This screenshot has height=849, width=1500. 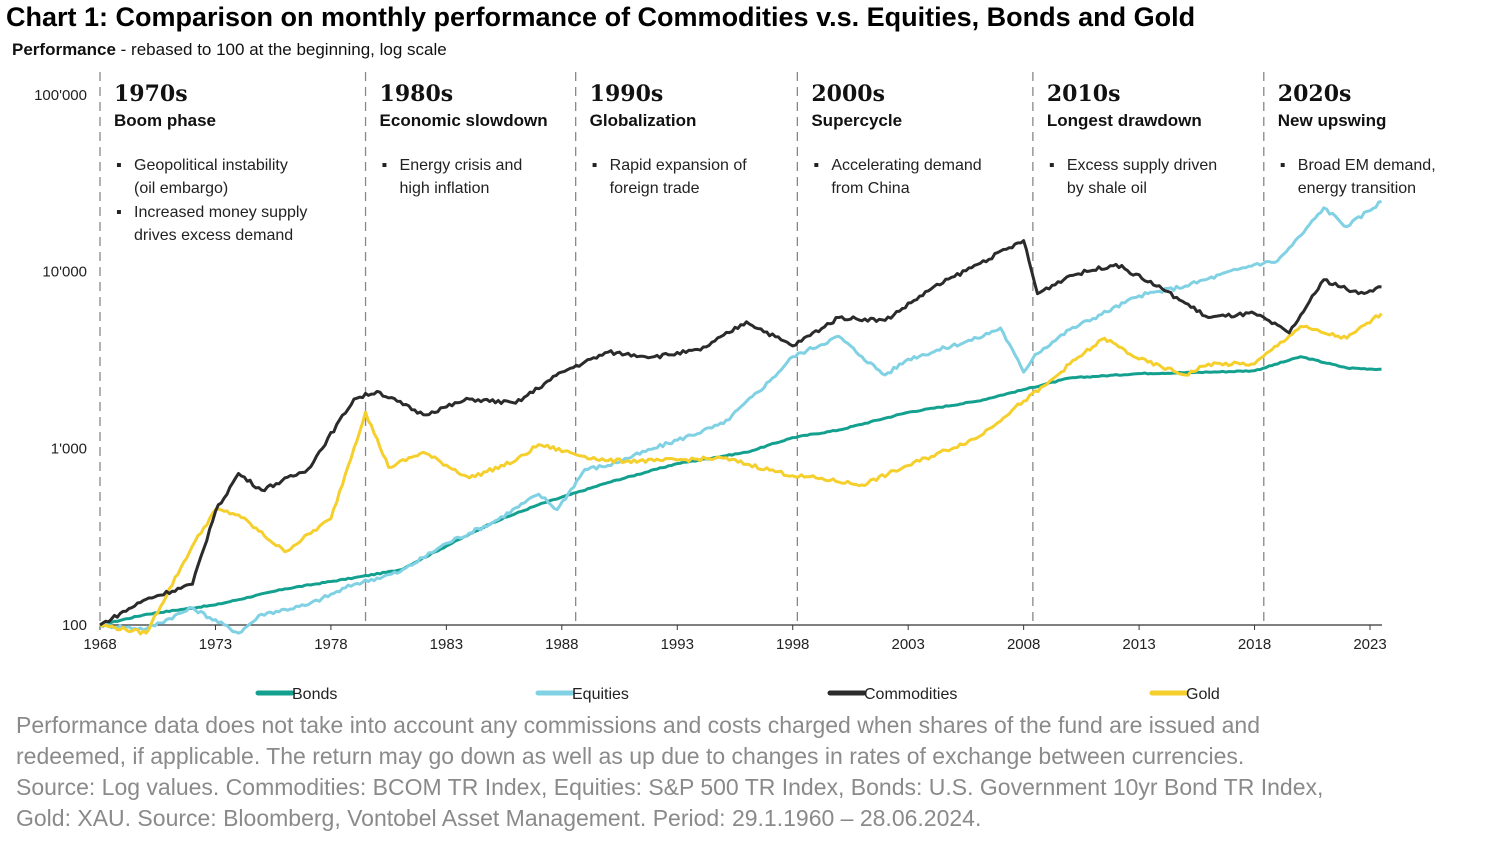 What do you see at coordinates (220, 212) in the screenshot?
I see `era-bullet-text: Increased money supply` at bounding box center [220, 212].